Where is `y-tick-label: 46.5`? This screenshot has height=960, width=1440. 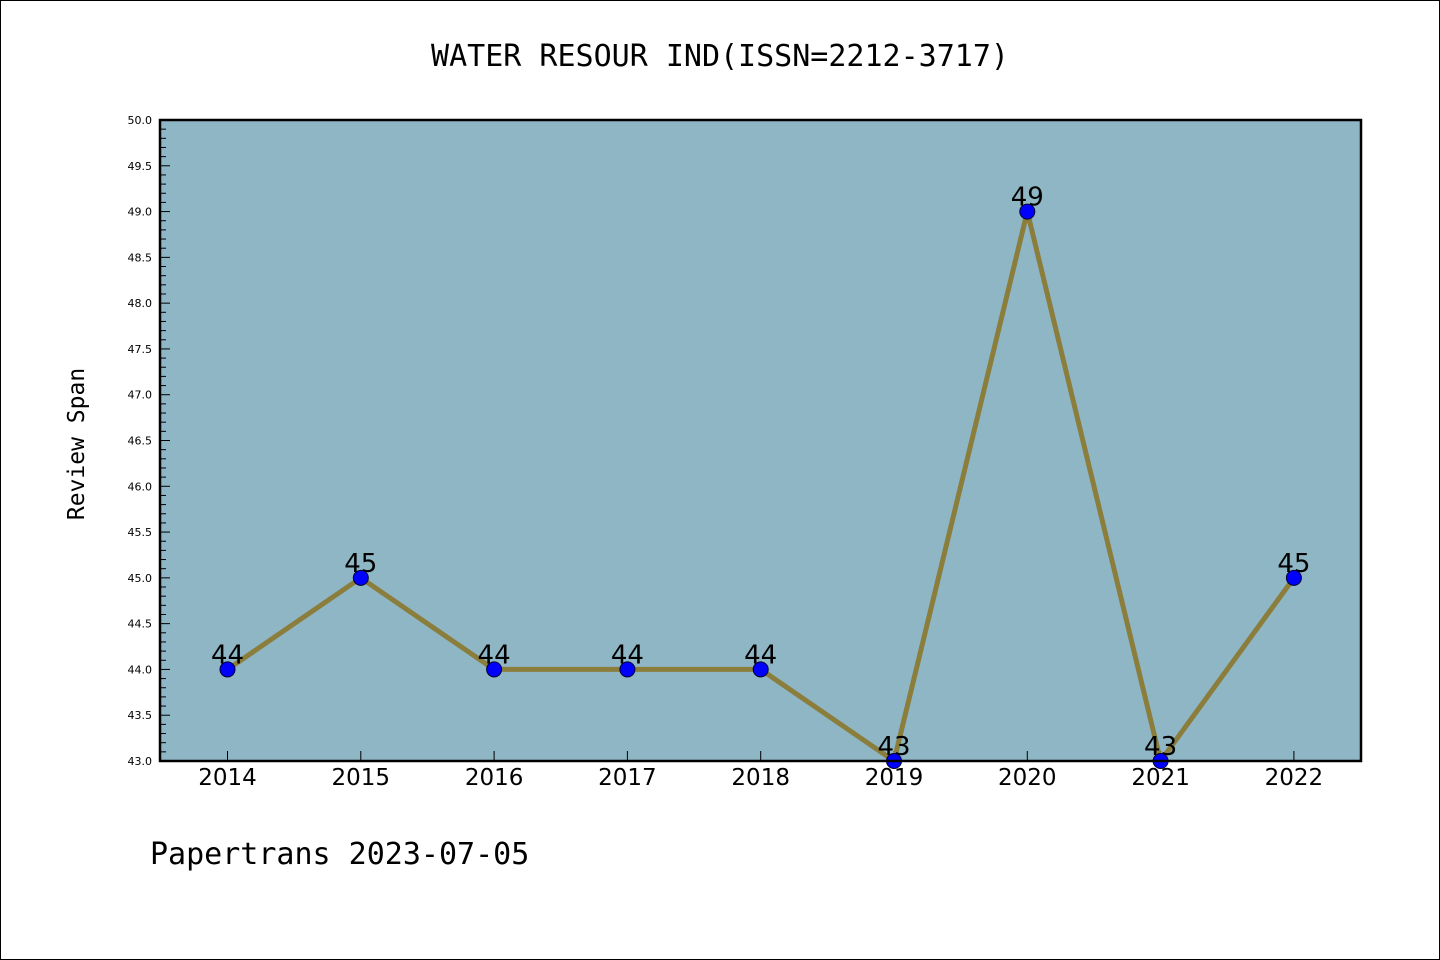
y-tick-label: 46.5 is located at coordinates (140, 441).